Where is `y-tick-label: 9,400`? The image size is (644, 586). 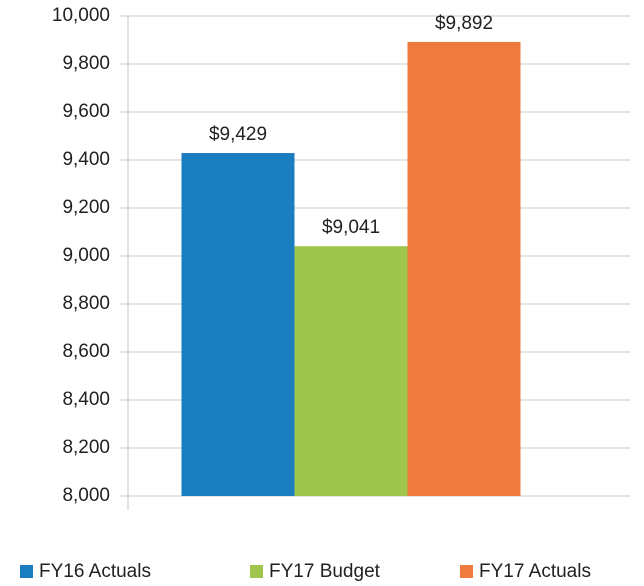 y-tick-label: 9,400 is located at coordinates (86, 159).